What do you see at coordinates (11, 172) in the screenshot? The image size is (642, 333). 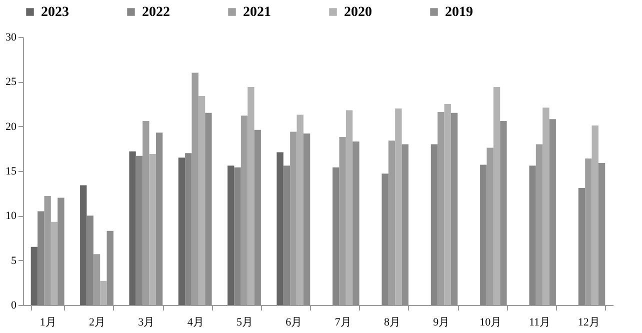 I see `y-tick-label: 15` at bounding box center [11, 172].